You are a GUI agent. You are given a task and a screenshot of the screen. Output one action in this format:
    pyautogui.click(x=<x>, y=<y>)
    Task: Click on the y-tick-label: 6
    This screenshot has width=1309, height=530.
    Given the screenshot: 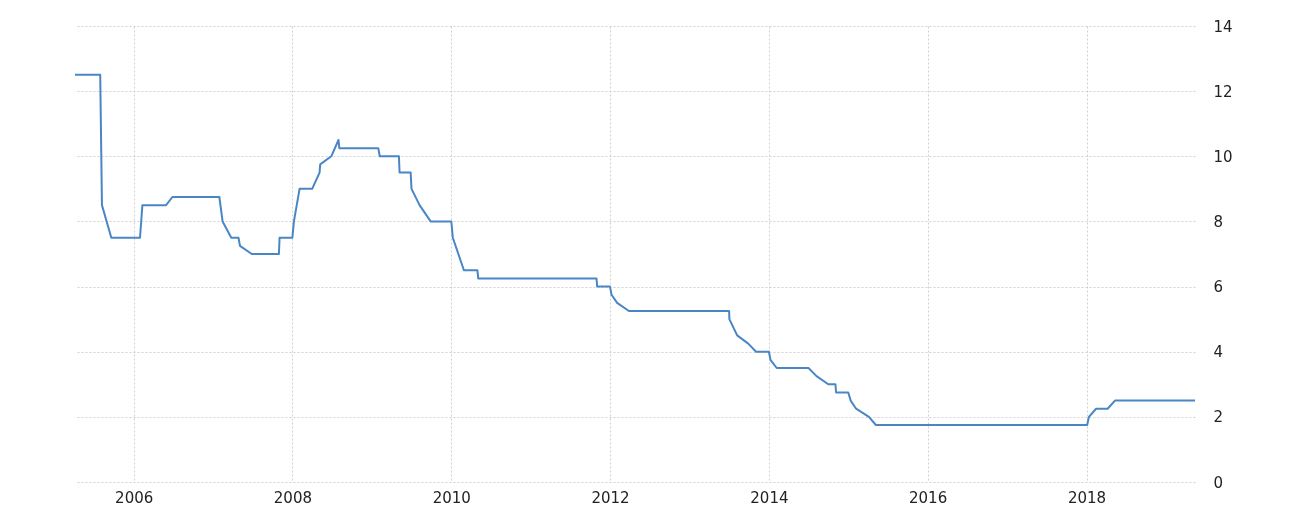 What is the action you would take?
    pyautogui.click(x=1218, y=287)
    